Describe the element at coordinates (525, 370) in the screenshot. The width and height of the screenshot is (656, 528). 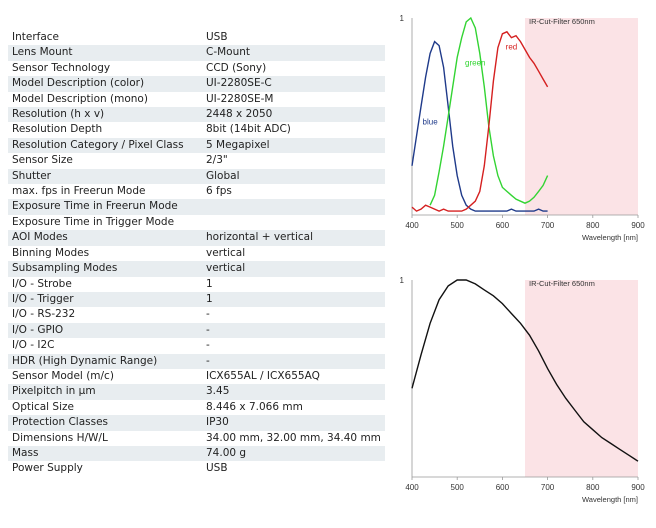
I see `series-line` at that location.